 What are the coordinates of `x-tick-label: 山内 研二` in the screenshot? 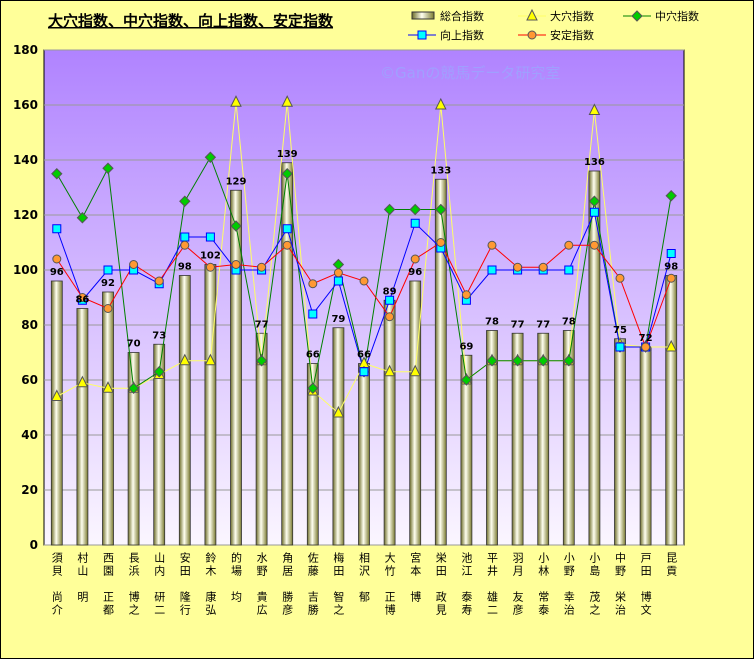 It's located at (159, 584).